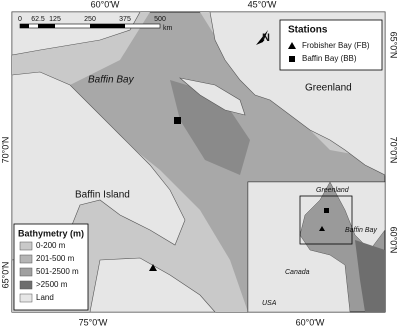  Describe the element at coordinates (57, 271) in the screenshot. I see `legend-item: 501-2500 m` at that location.